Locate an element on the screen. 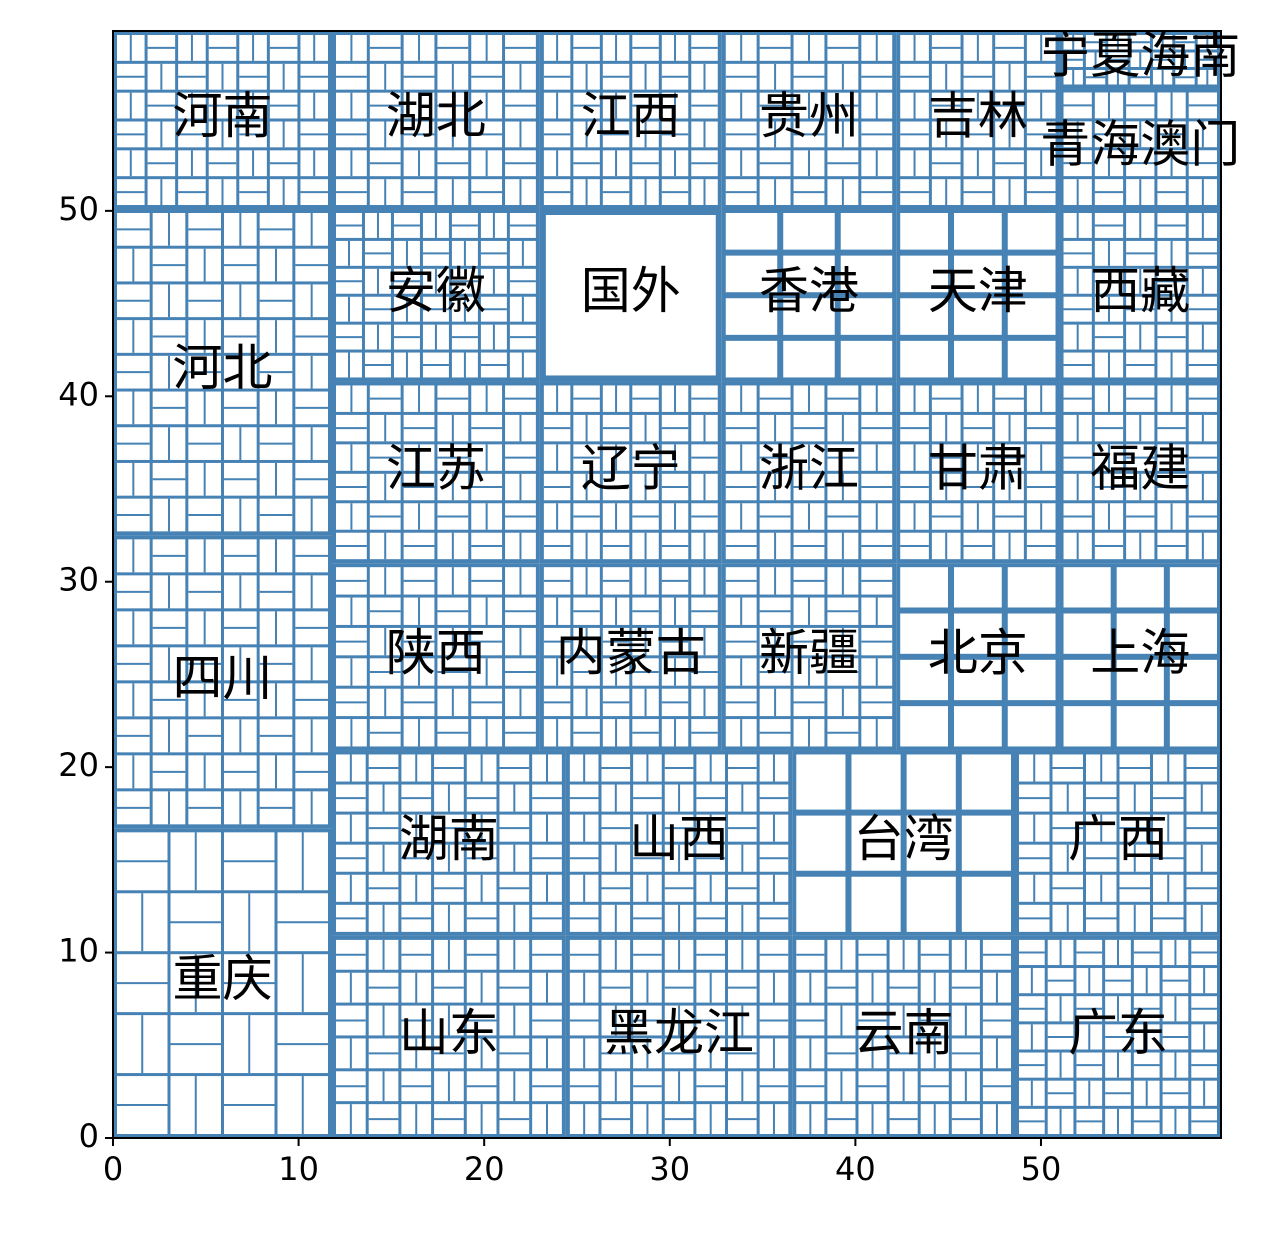 Image resolution: width=1285 pixels, height=1240 pixels. x-tick-label: 10 is located at coordinates (298, 1169).